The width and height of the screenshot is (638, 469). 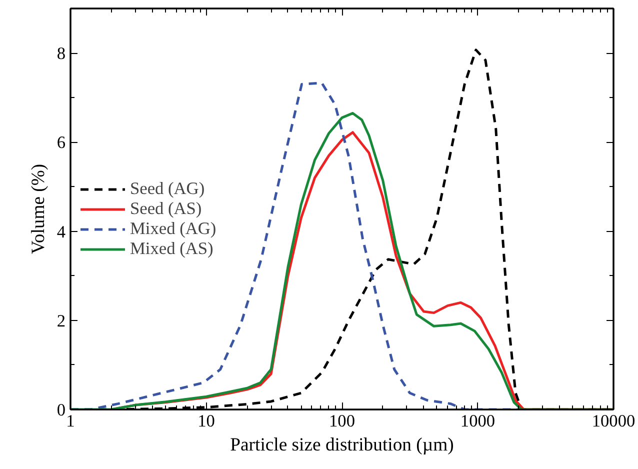 What do you see at coordinates (61, 320) in the screenshot?
I see `y-tick-label: 2` at bounding box center [61, 320].